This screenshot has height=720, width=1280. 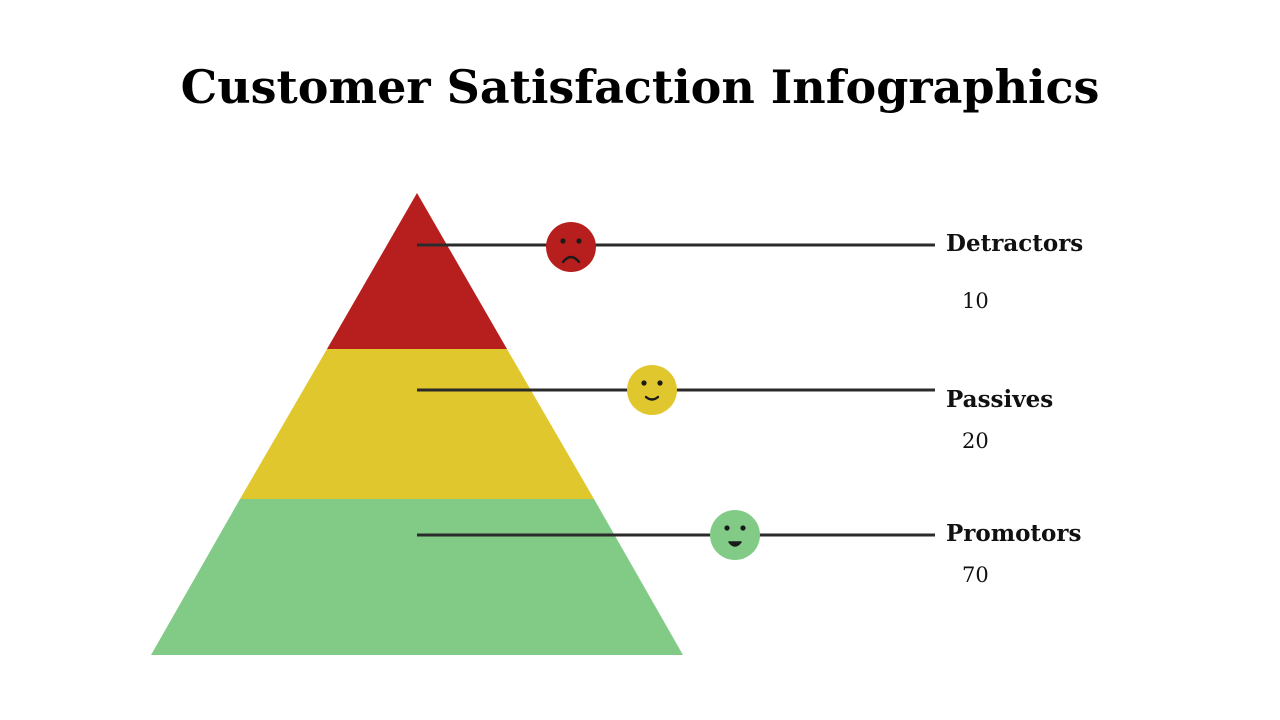 What do you see at coordinates (417, 424) in the screenshot?
I see `pyramid-tier-passives` at bounding box center [417, 424].